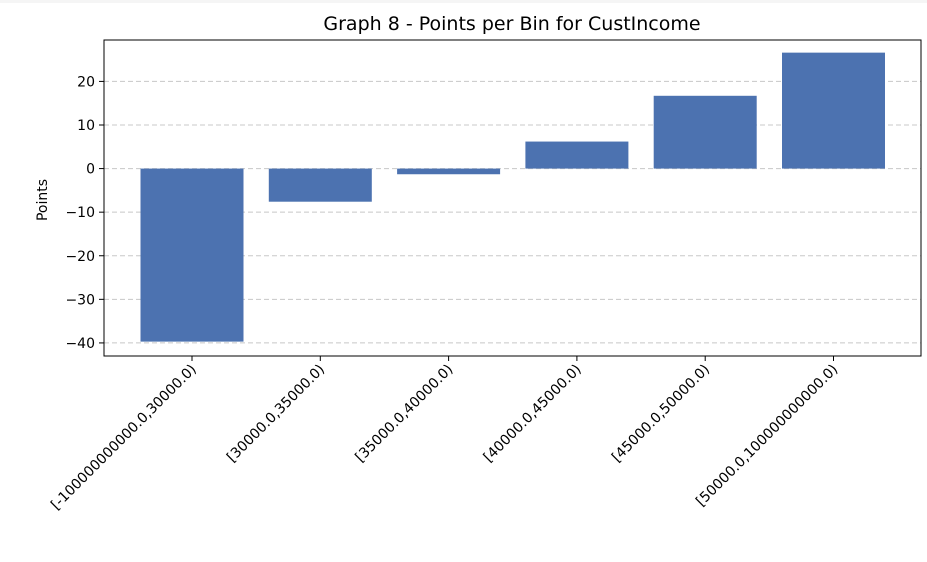 The image size is (927, 562). I want to click on y-axis-ticks: −40 −30 −20 −10 0 10 20, so click(84, 213).